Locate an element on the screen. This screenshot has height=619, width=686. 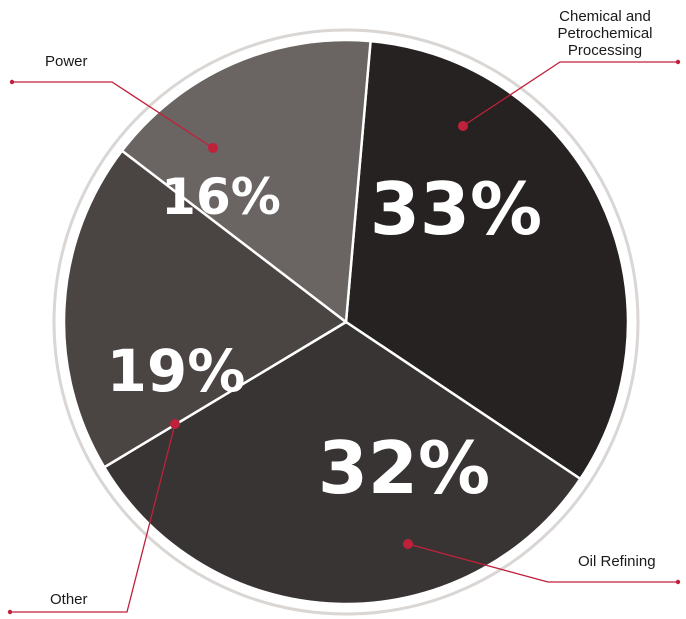
category-label-line: Other is located at coordinates (69, 599).